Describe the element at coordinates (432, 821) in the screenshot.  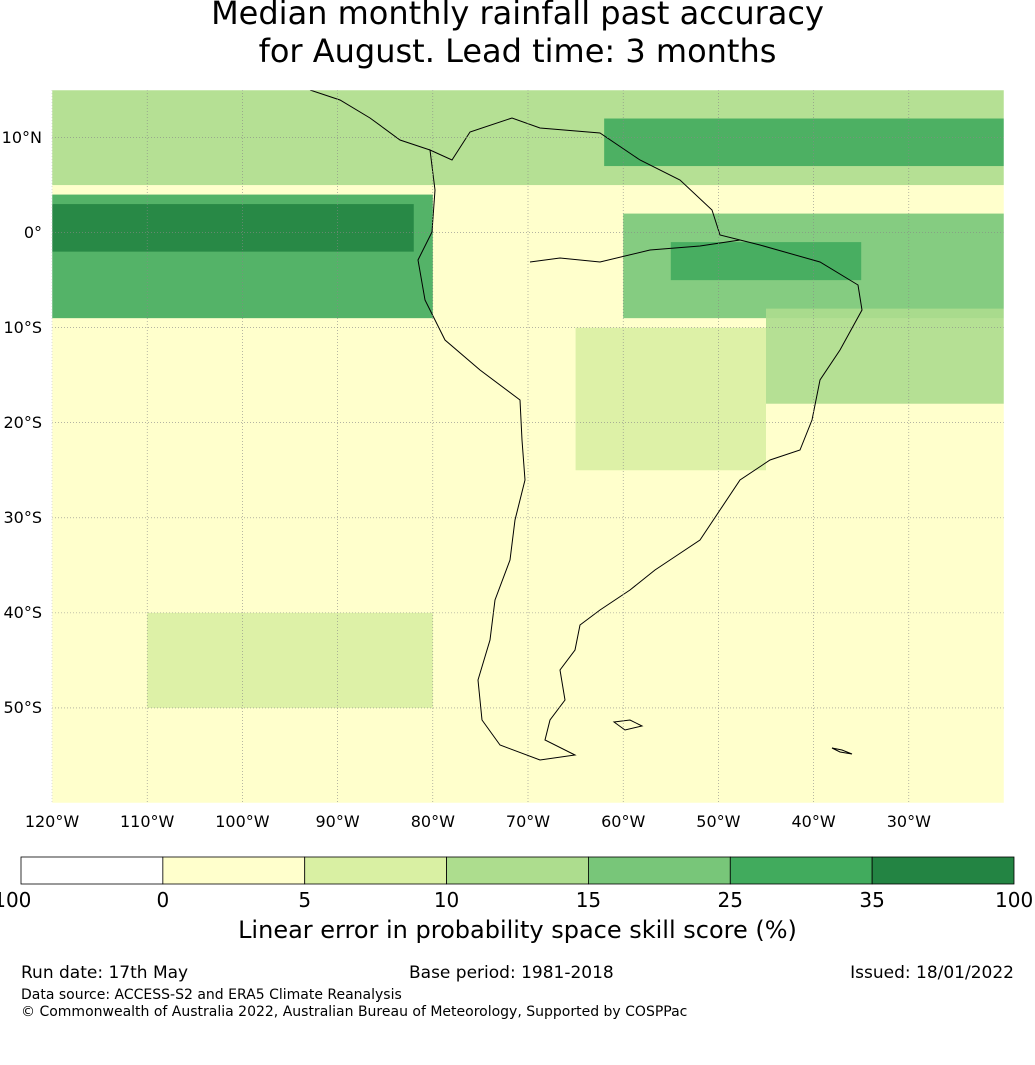
I see `lon-tick-label: 80°W` at that location.